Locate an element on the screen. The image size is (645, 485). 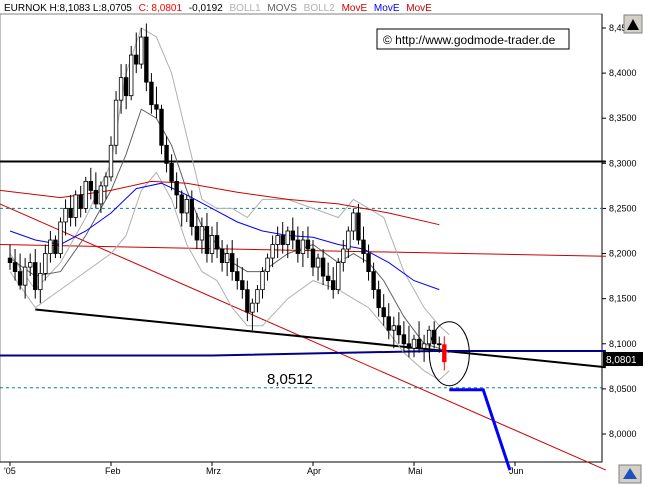
last-price-label: 8,0801 is located at coordinates (621, 360).